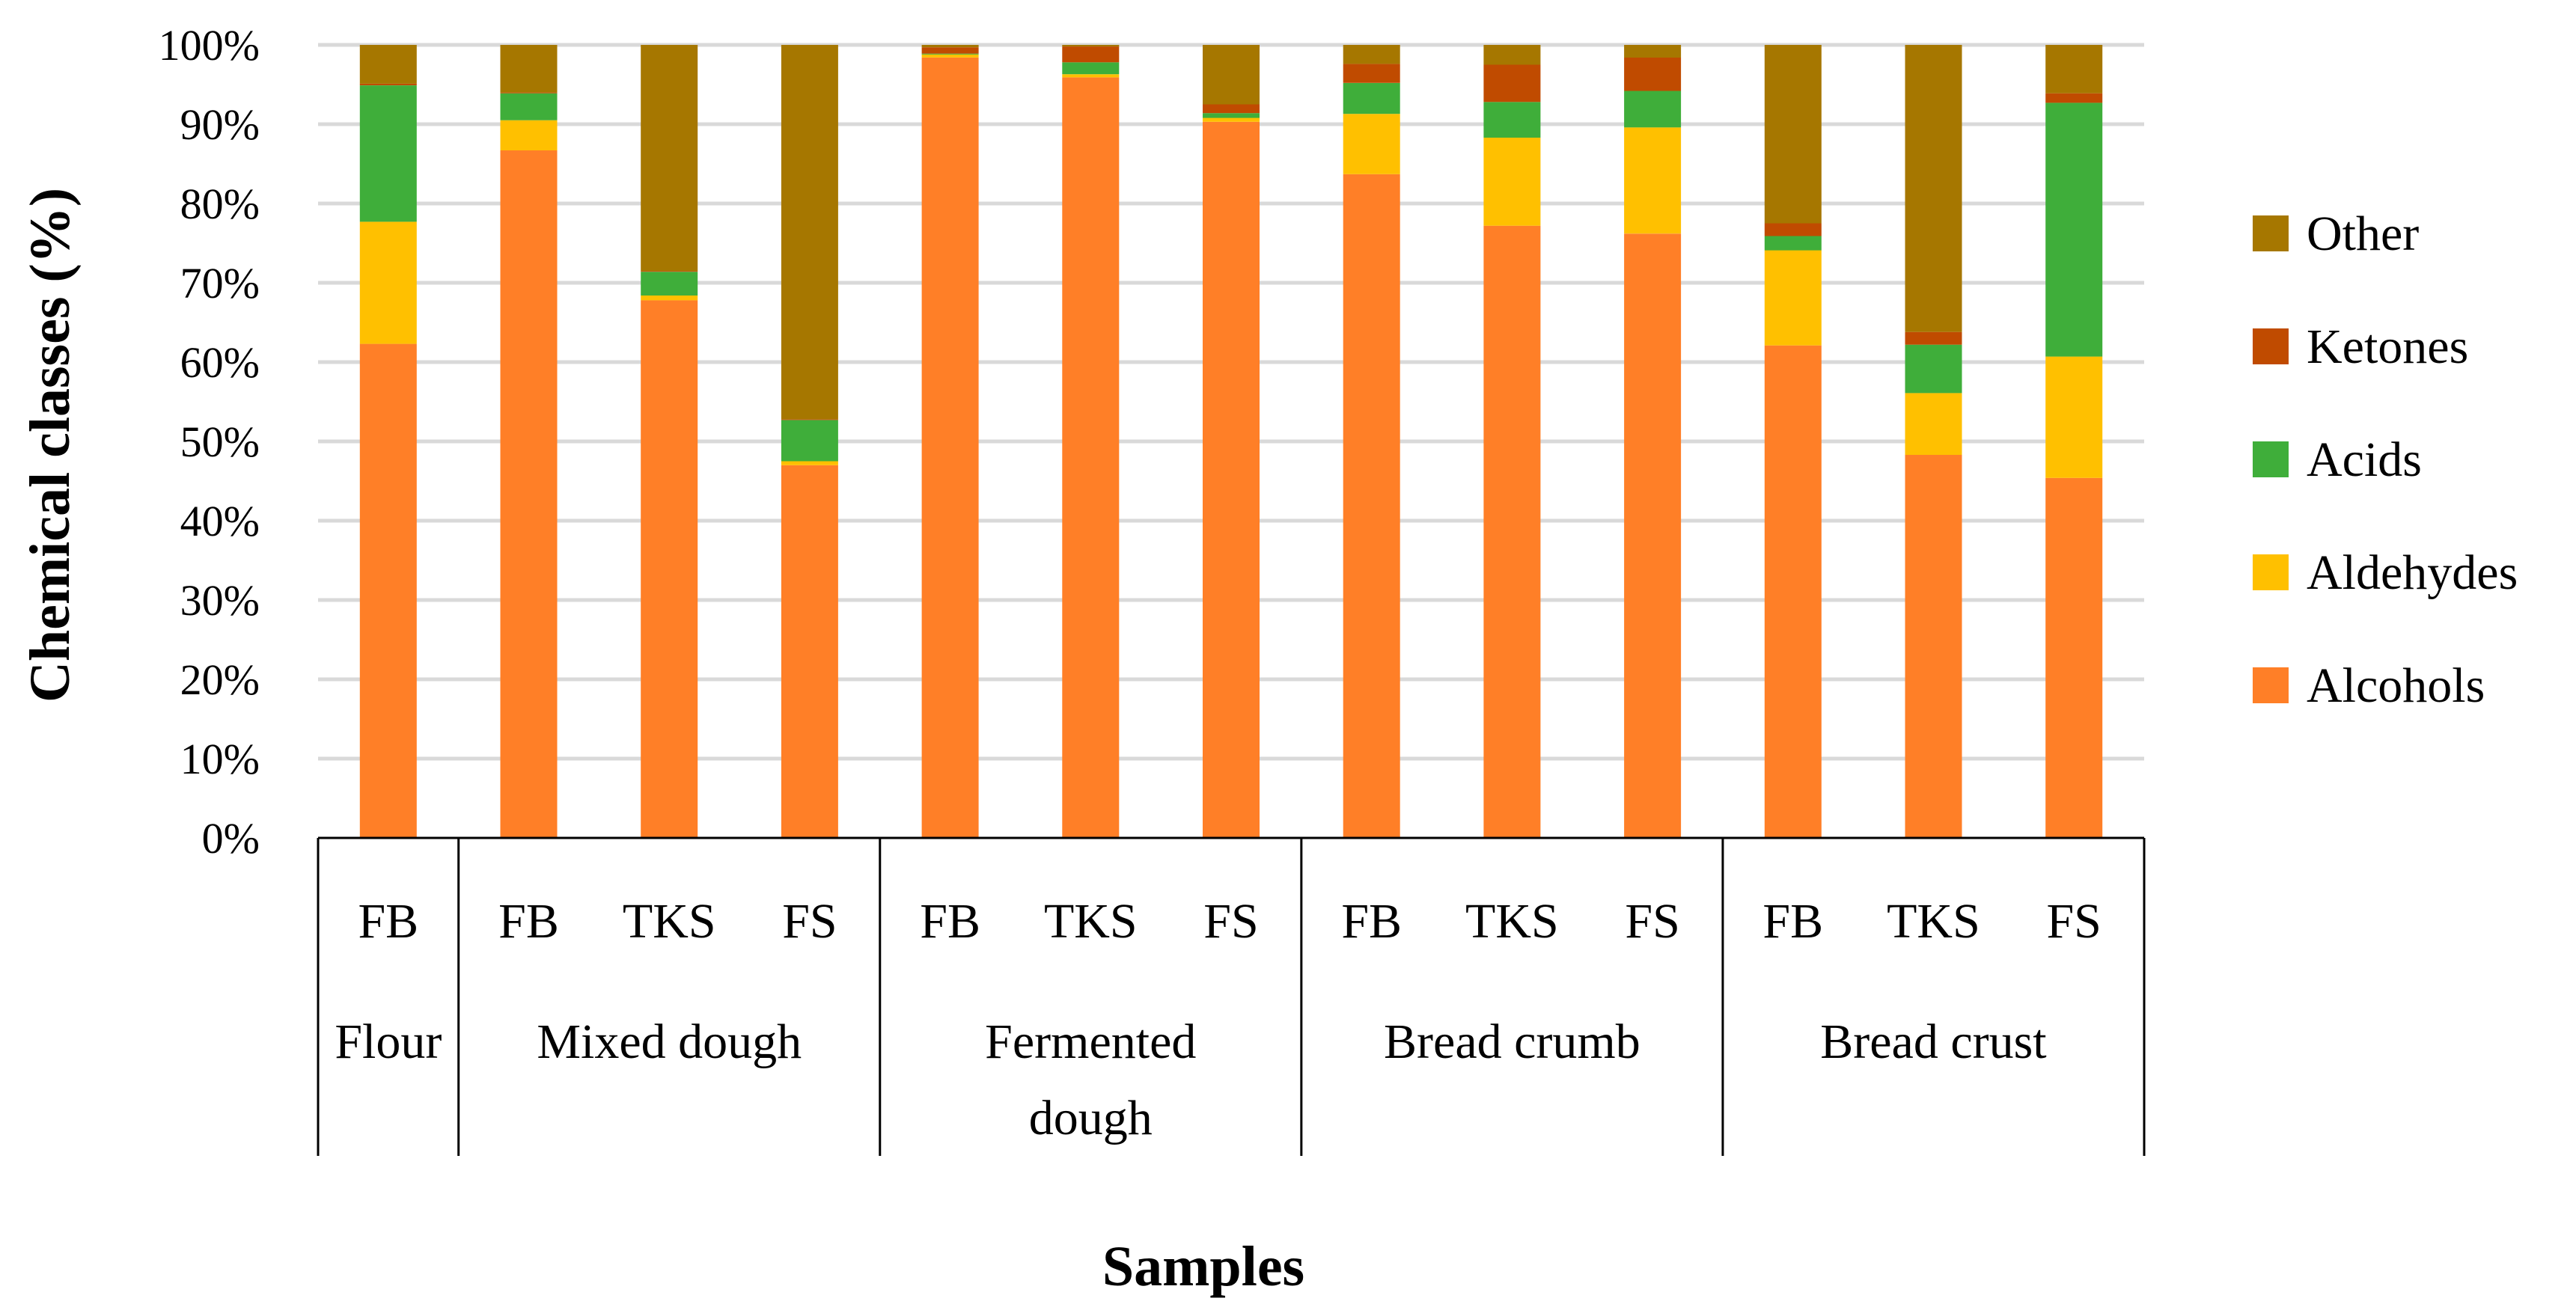  What do you see at coordinates (1091, 1118) in the screenshot?
I see `group-label: dough` at bounding box center [1091, 1118].